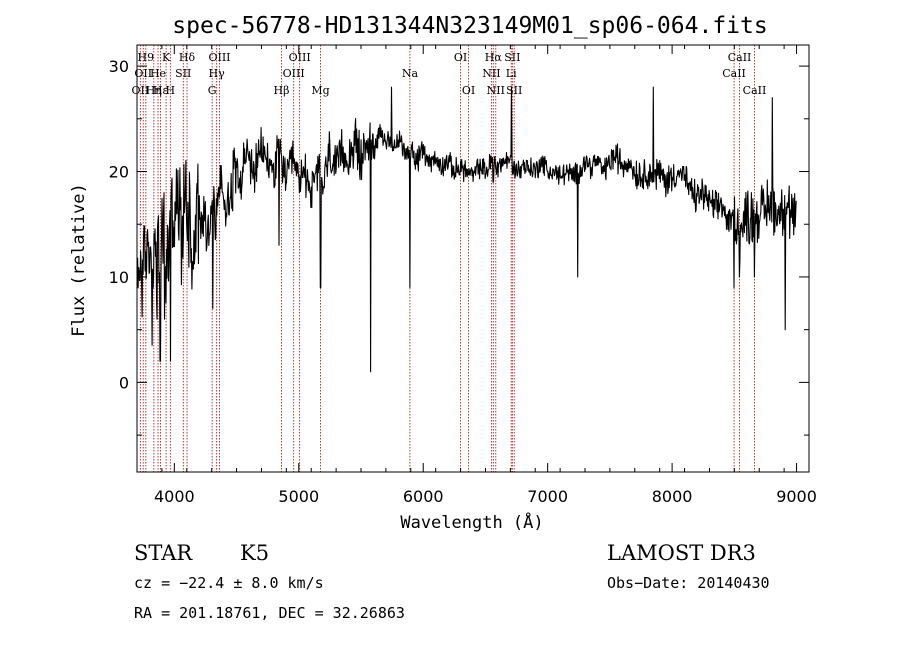 This screenshot has height=649, width=900. What do you see at coordinates (796, 496) in the screenshot?
I see `x-tick-label: 9000` at bounding box center [796, 496].